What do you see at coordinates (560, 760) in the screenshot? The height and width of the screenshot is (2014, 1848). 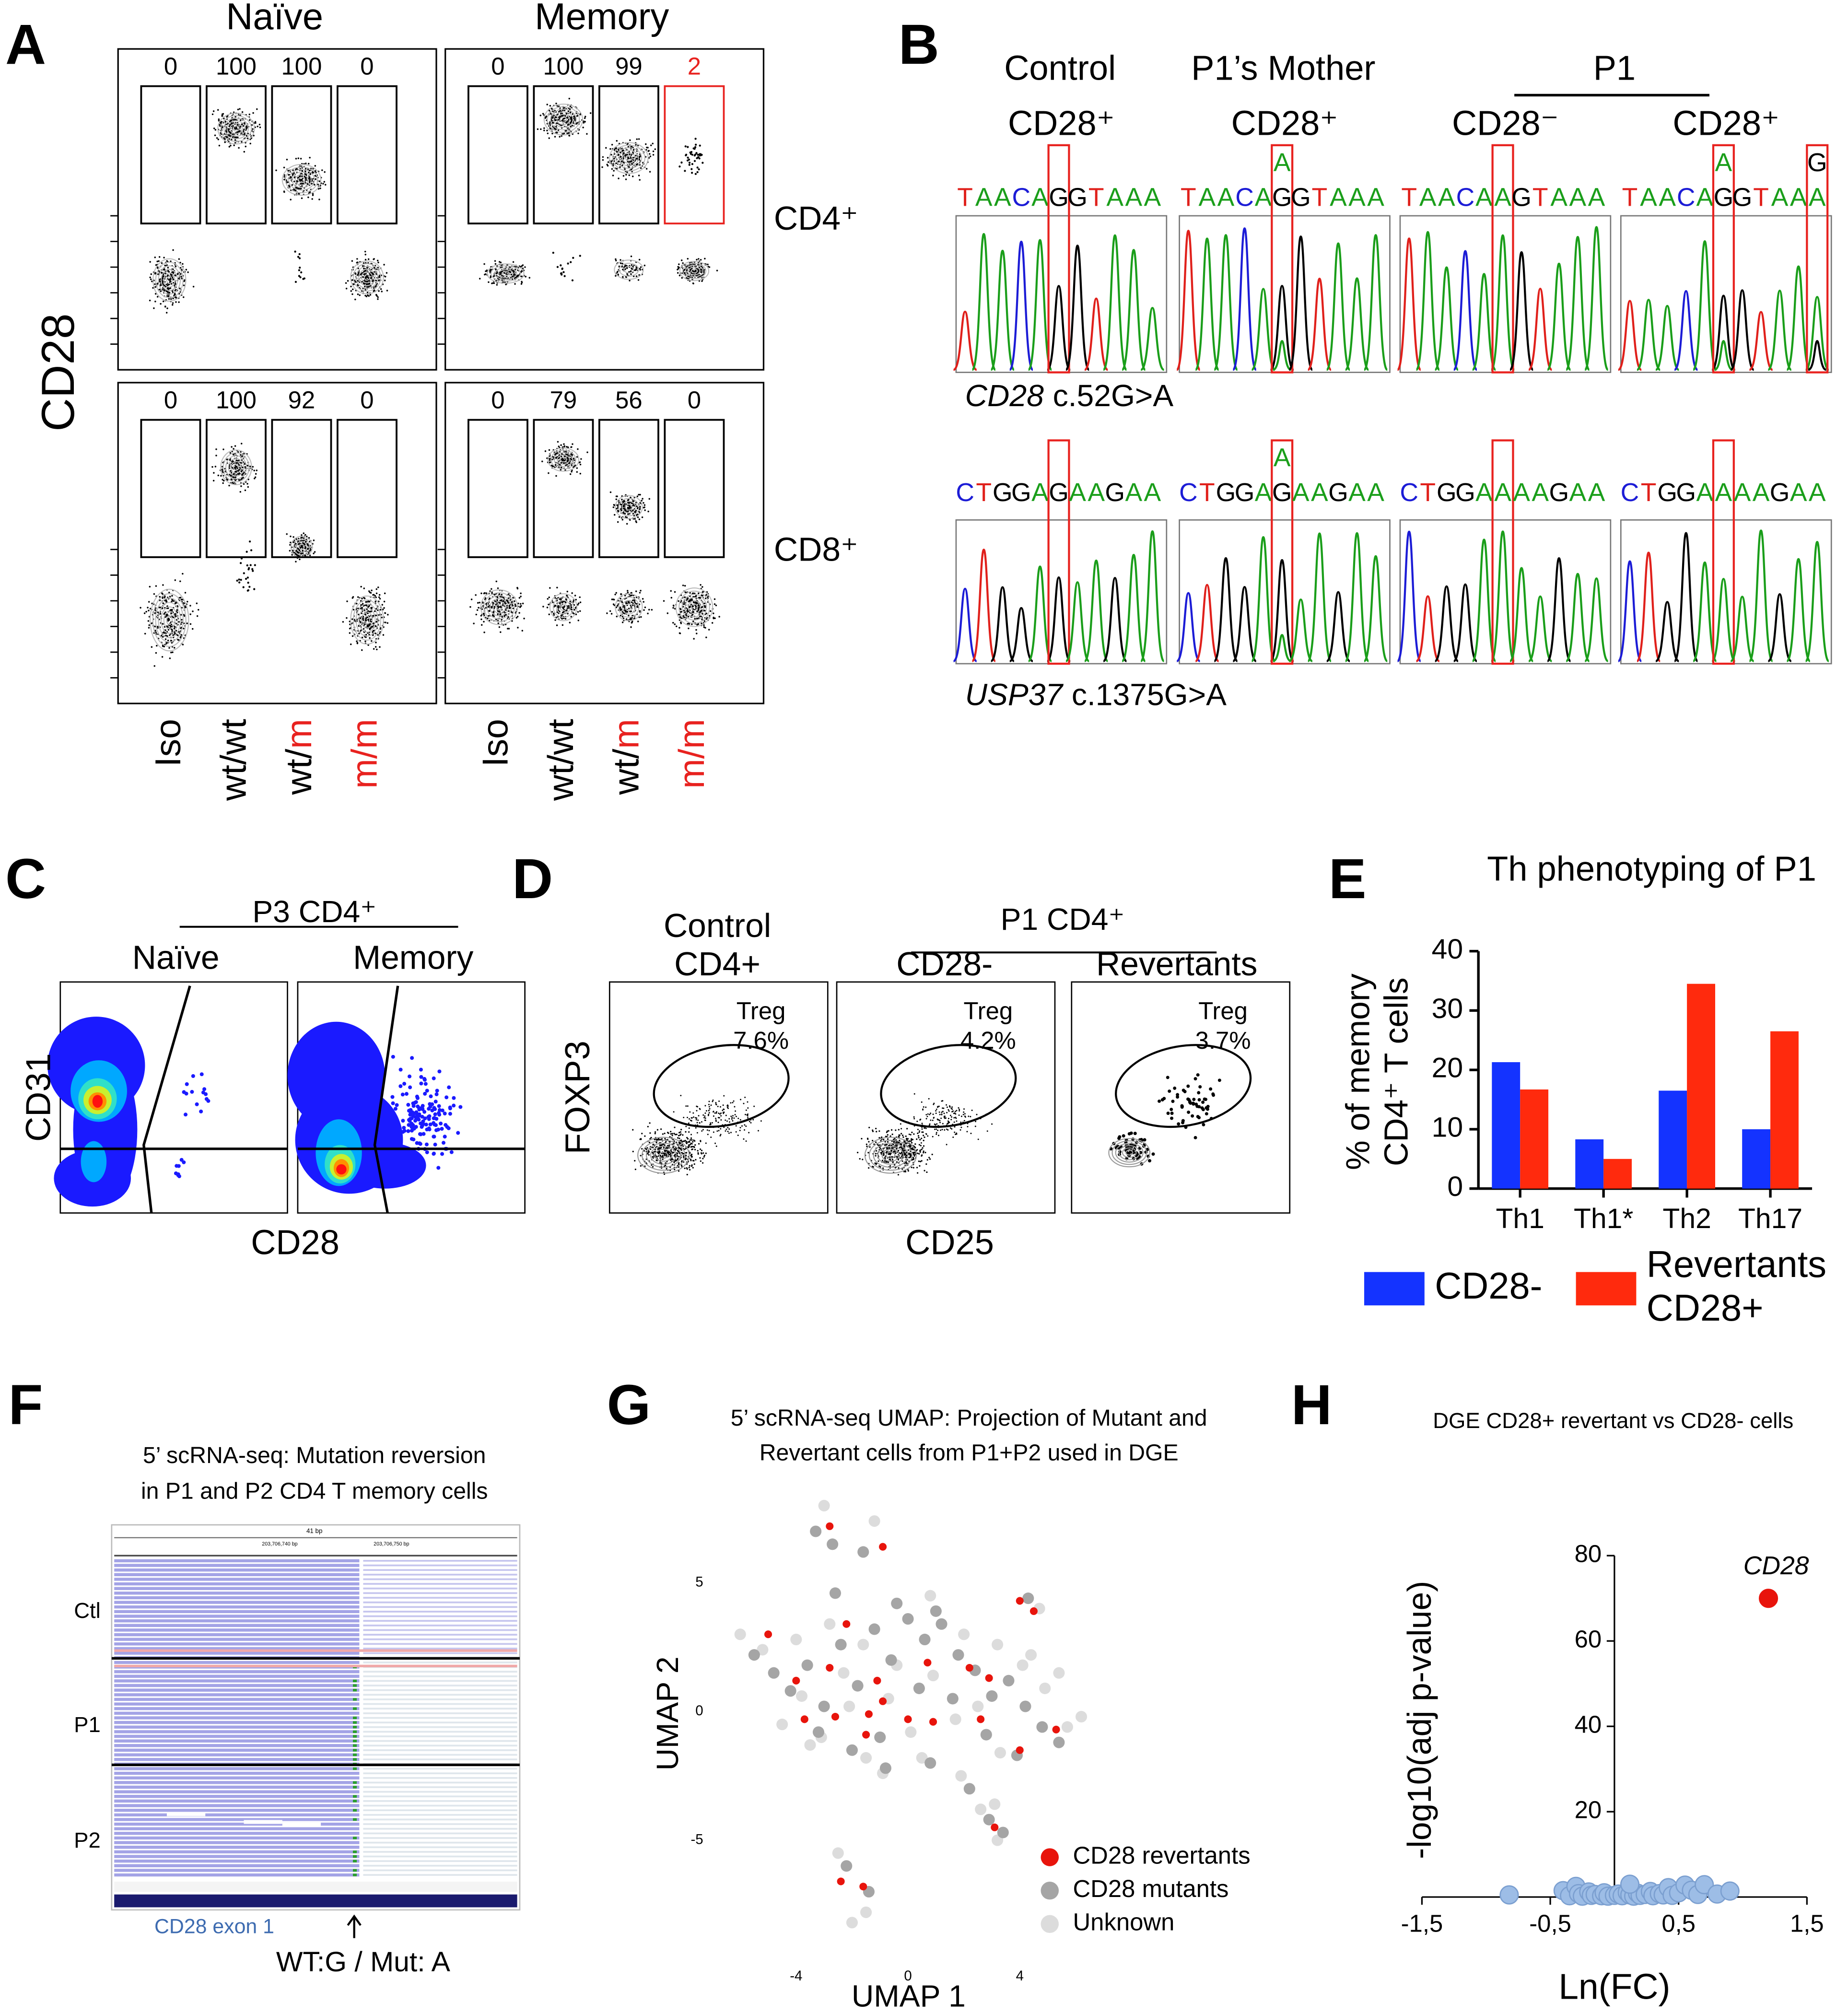 I see `genotype-label: wt/wt` at bounding box center [560, 760].